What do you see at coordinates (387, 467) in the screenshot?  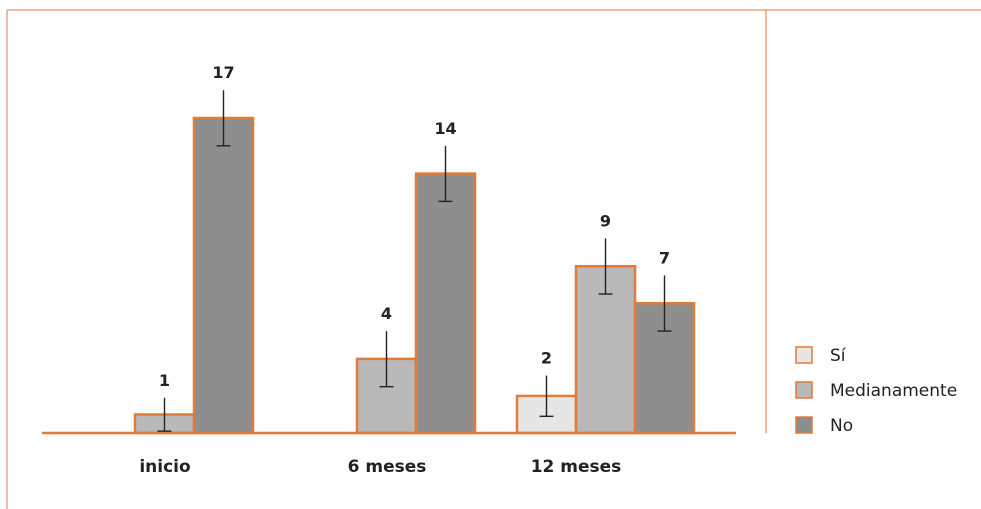 I see `category-label: 6 meses` at bounding box center [387, 467].